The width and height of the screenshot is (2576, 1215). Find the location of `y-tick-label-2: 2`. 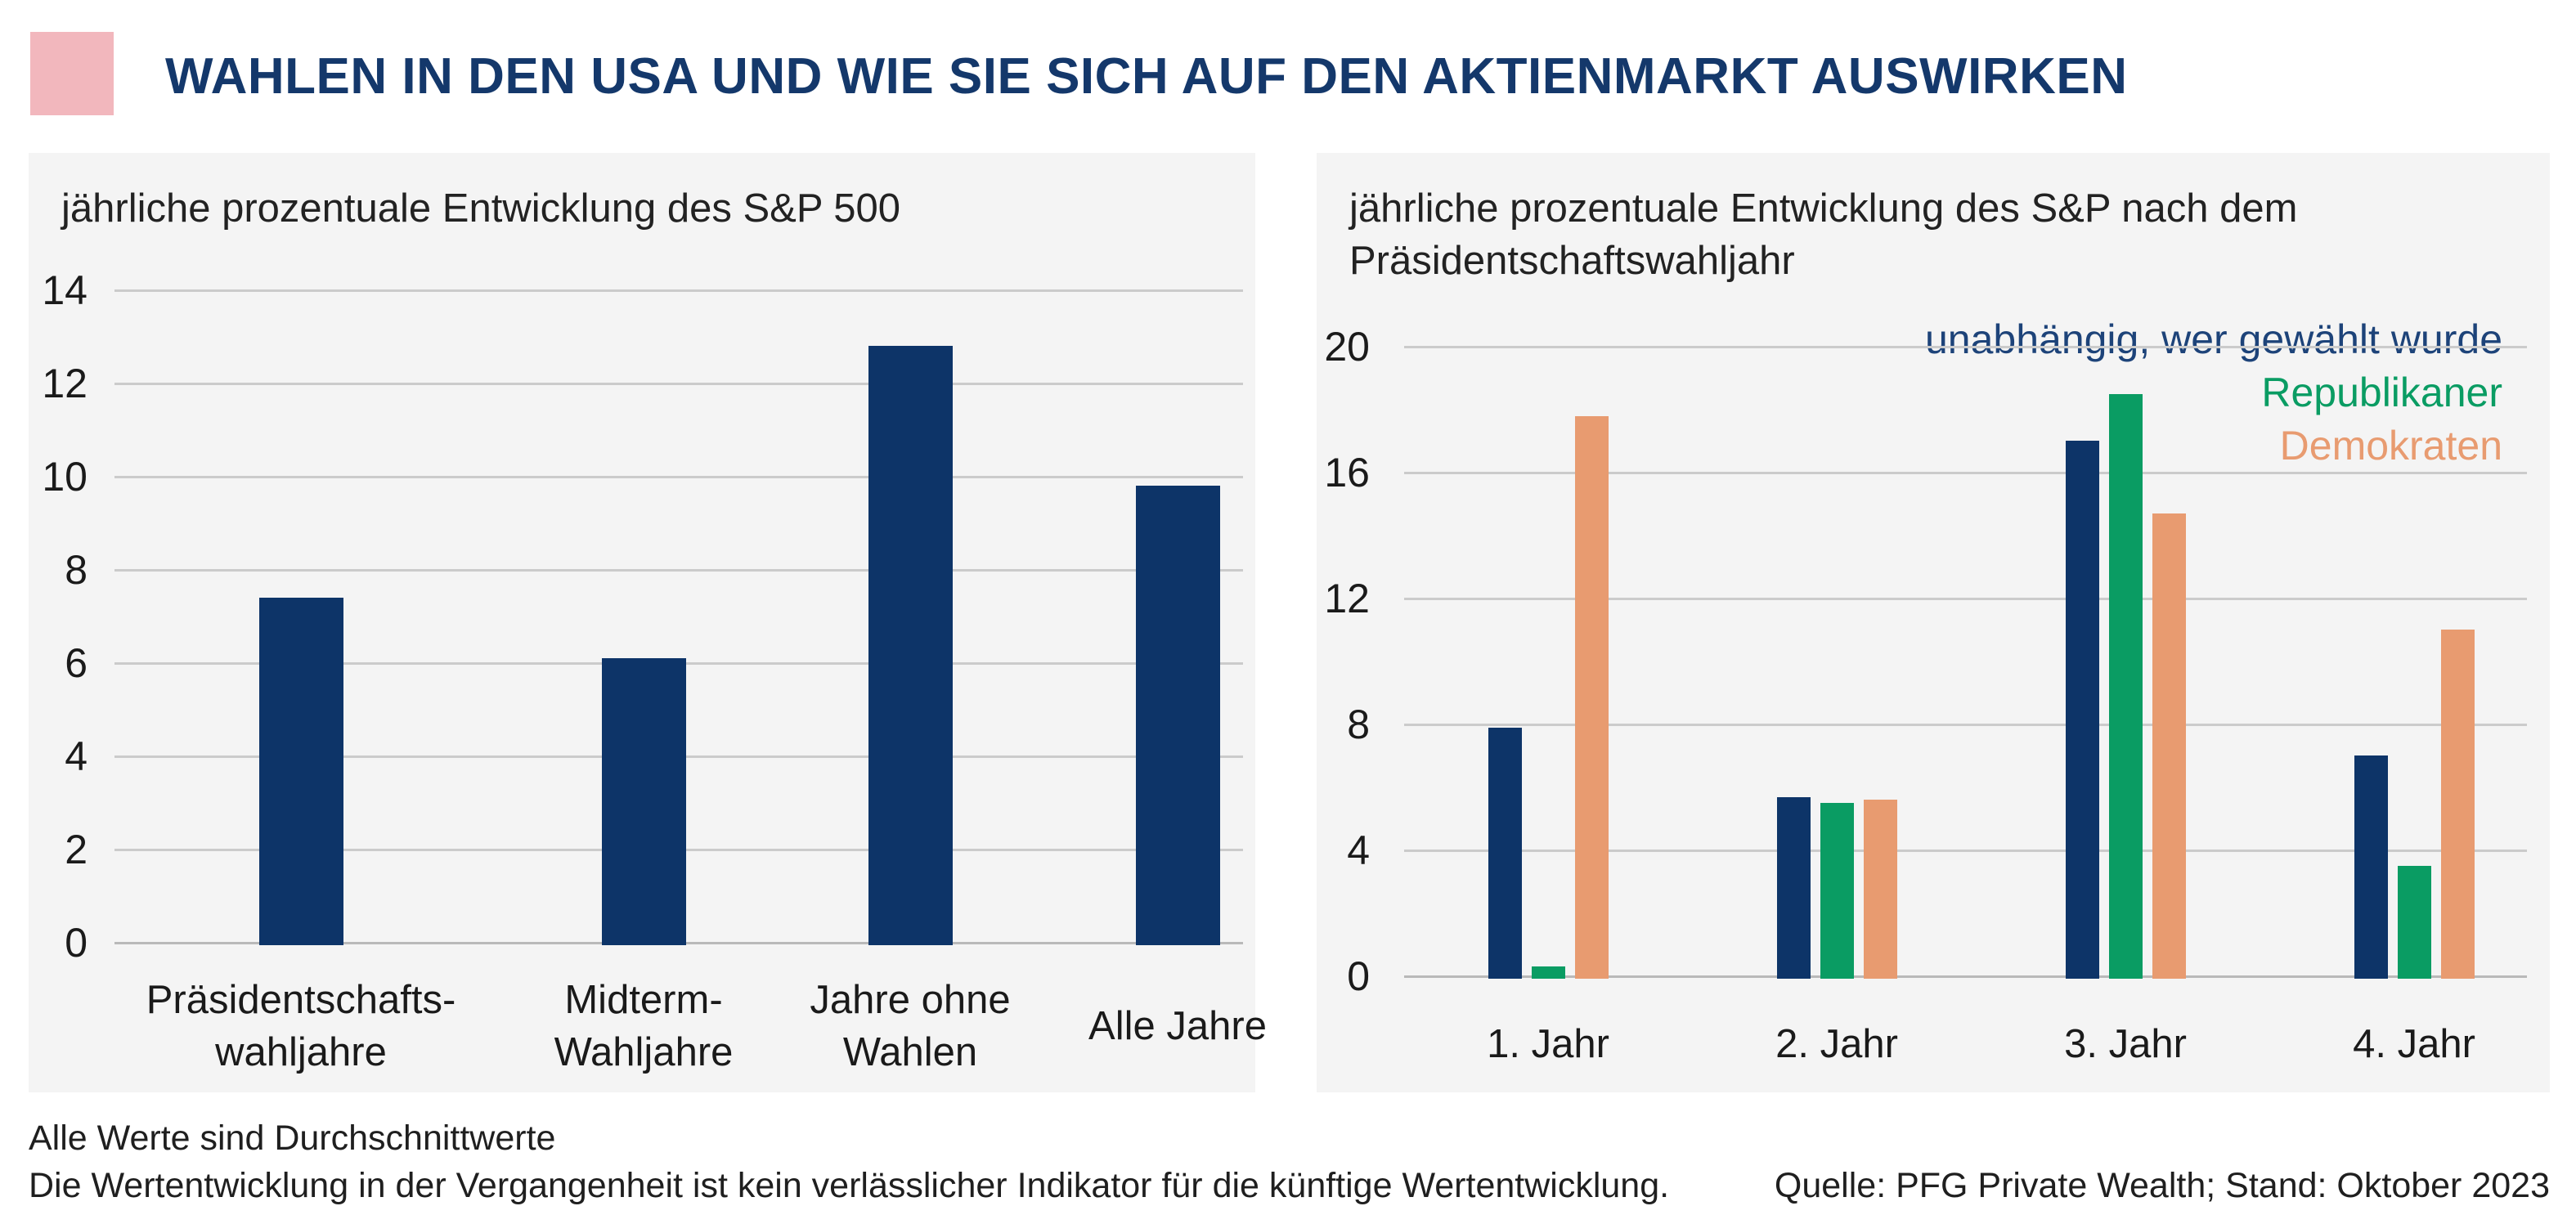

y-tick-label-2: 2 is located at coordinates (76, 849).